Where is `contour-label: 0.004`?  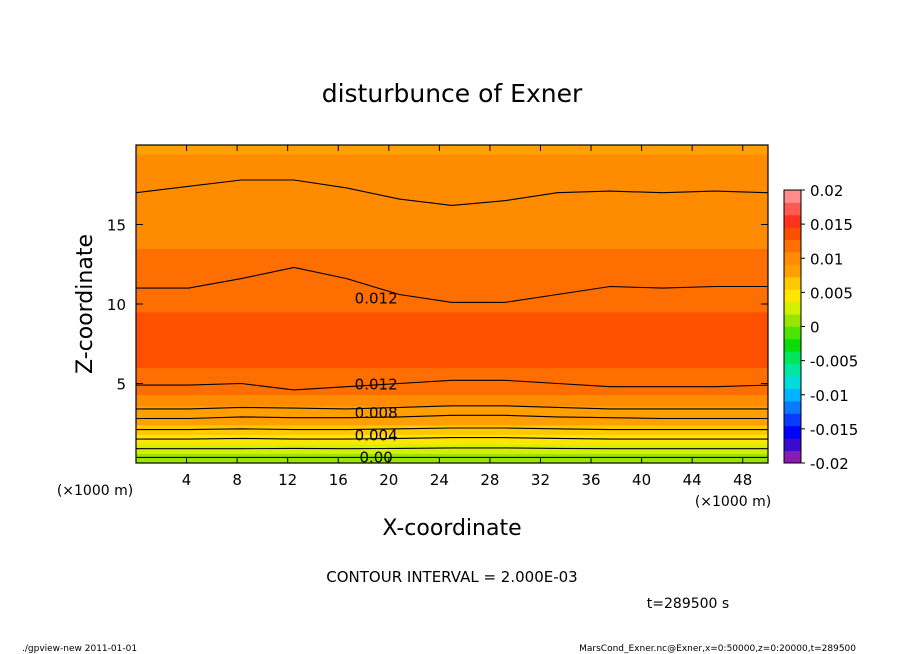
contour-label: 0.004 is located at coordinates (376, 435).